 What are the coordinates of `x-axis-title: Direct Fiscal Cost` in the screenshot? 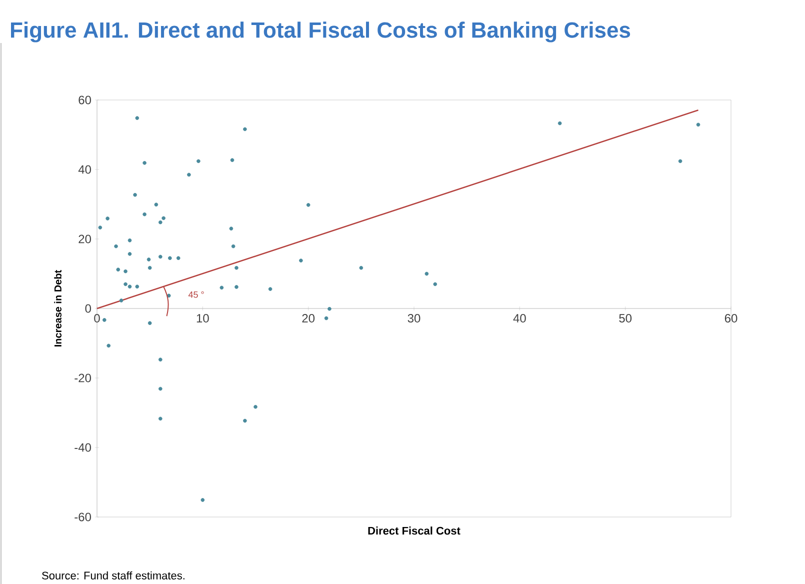 It's located at (414, 530).